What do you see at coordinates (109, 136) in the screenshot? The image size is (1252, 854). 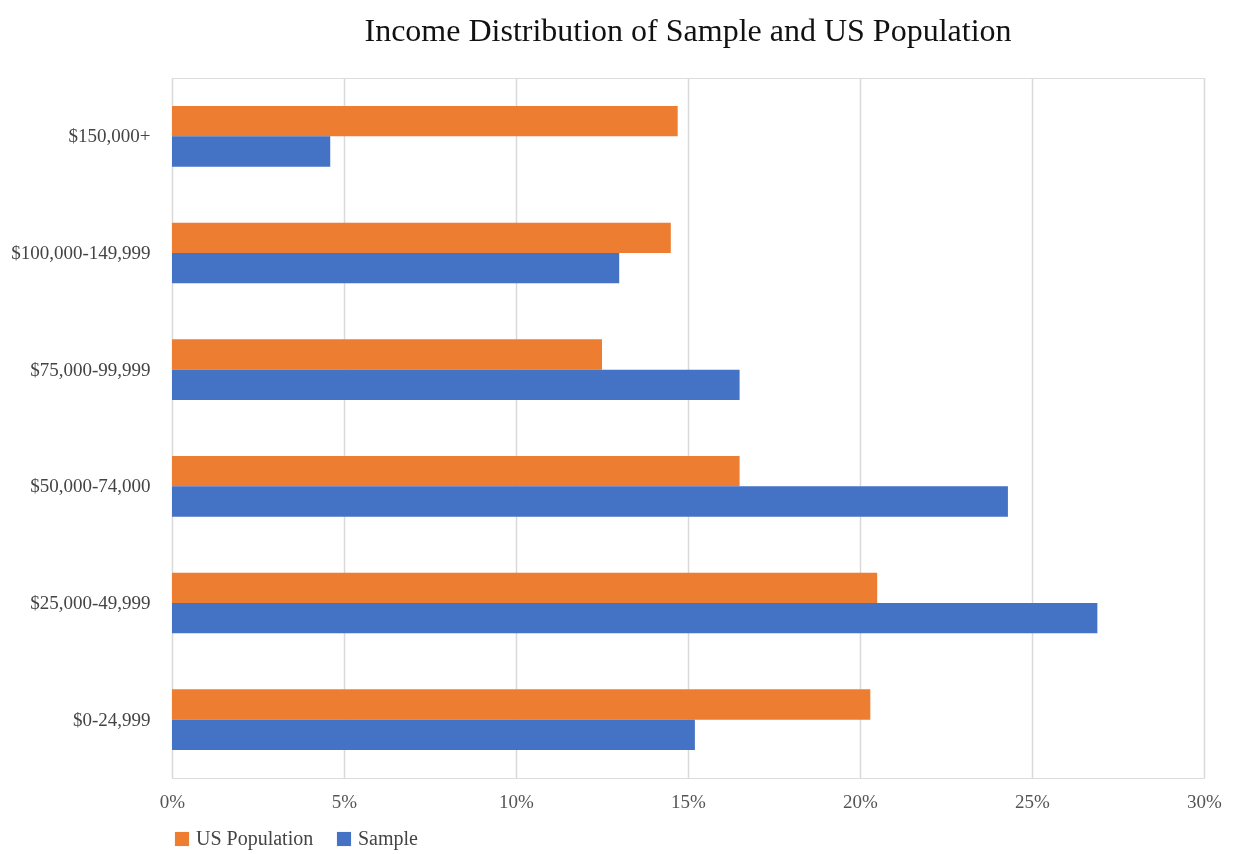 I see `y-tick-label: $150,000+` at bounding box center [109, 136].